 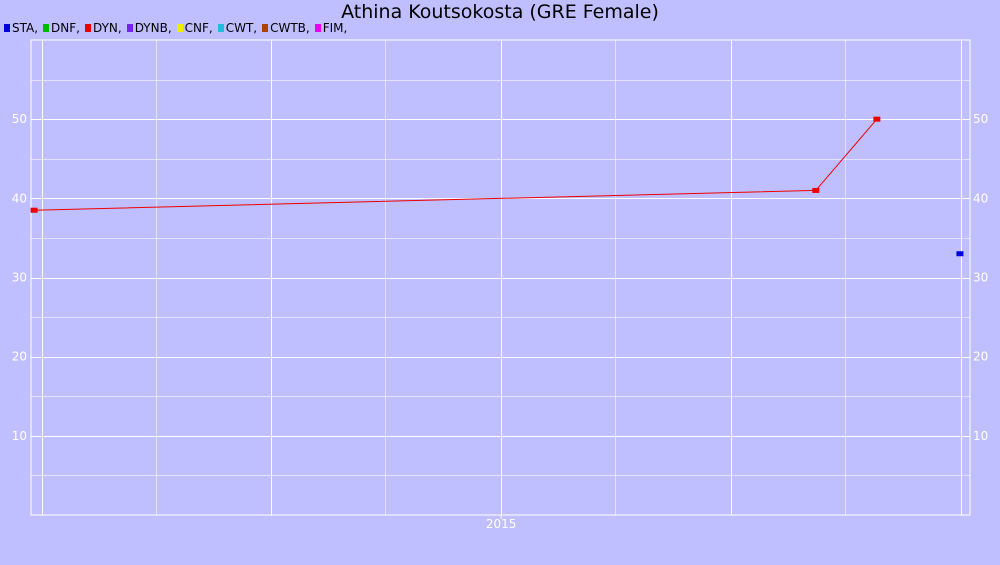 I want to click on y-tick-label-right: 30, so click(x=980, y=278).